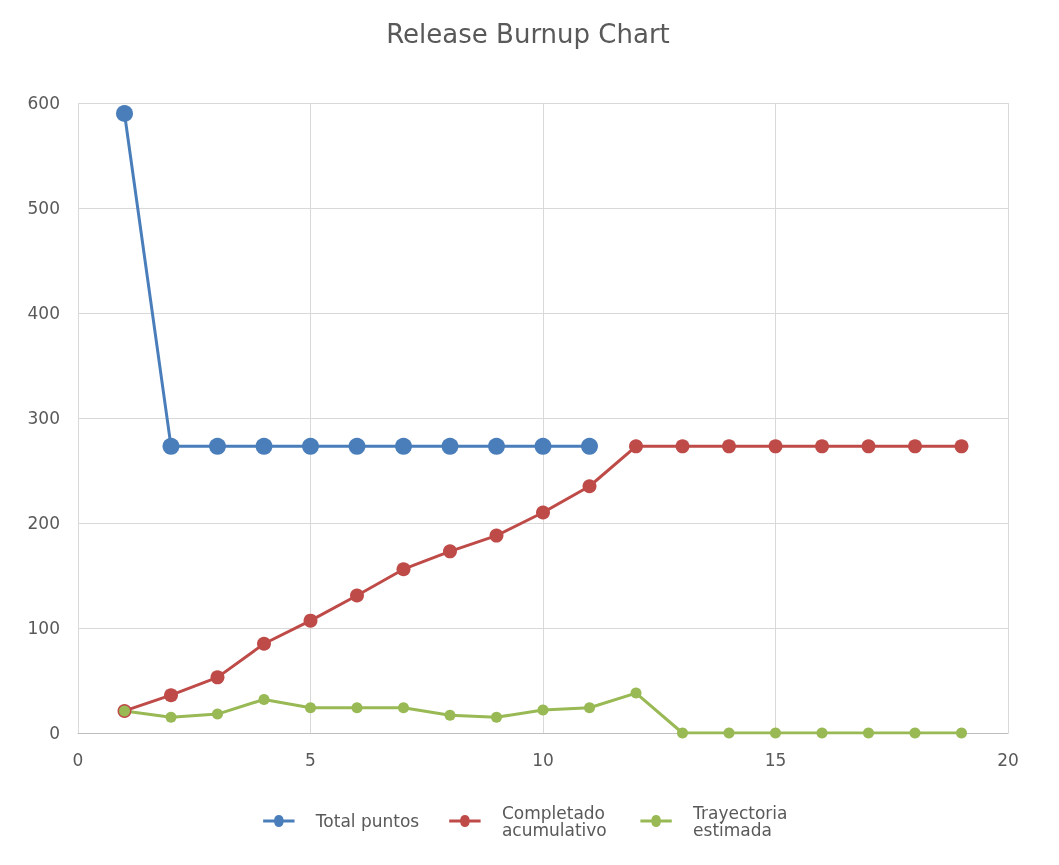  I want to click on y-tick-label: 400, so click(43, 313).